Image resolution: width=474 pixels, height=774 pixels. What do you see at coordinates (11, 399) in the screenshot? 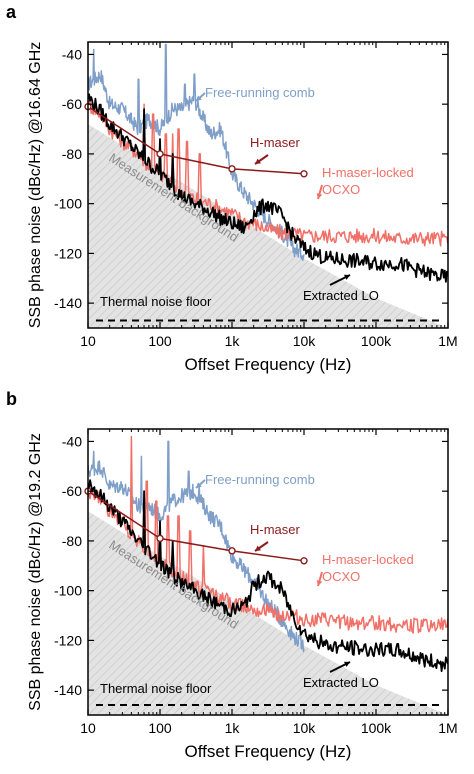
I see `panel-label: b` at bounding box center [11, 399].